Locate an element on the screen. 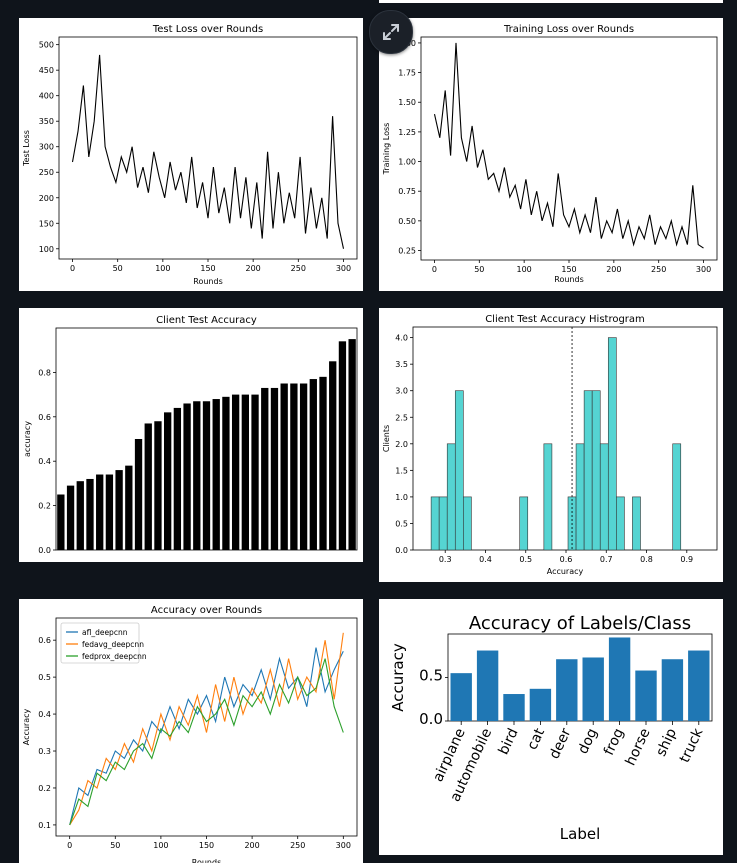  y-tick-label: 500 is located at coordinates (46, 45).